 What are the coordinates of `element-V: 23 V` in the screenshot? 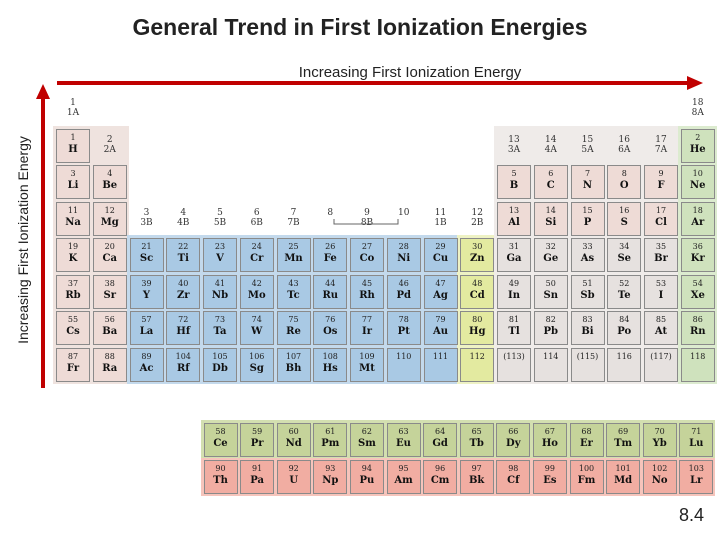 It's located at (220, 255).